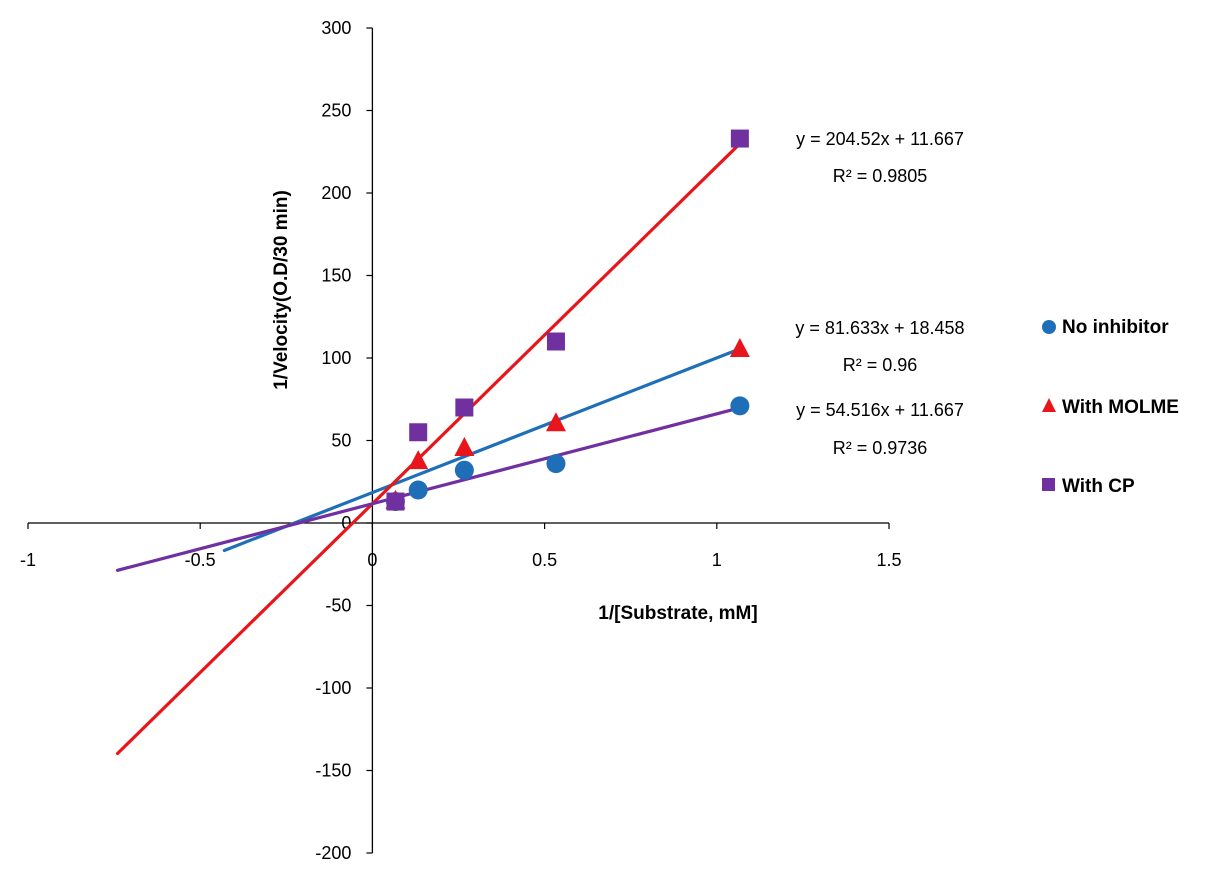 The width and height of the screenshot is (1227, 877). I want to click on y-tick-label: -50, so click(338, 606).